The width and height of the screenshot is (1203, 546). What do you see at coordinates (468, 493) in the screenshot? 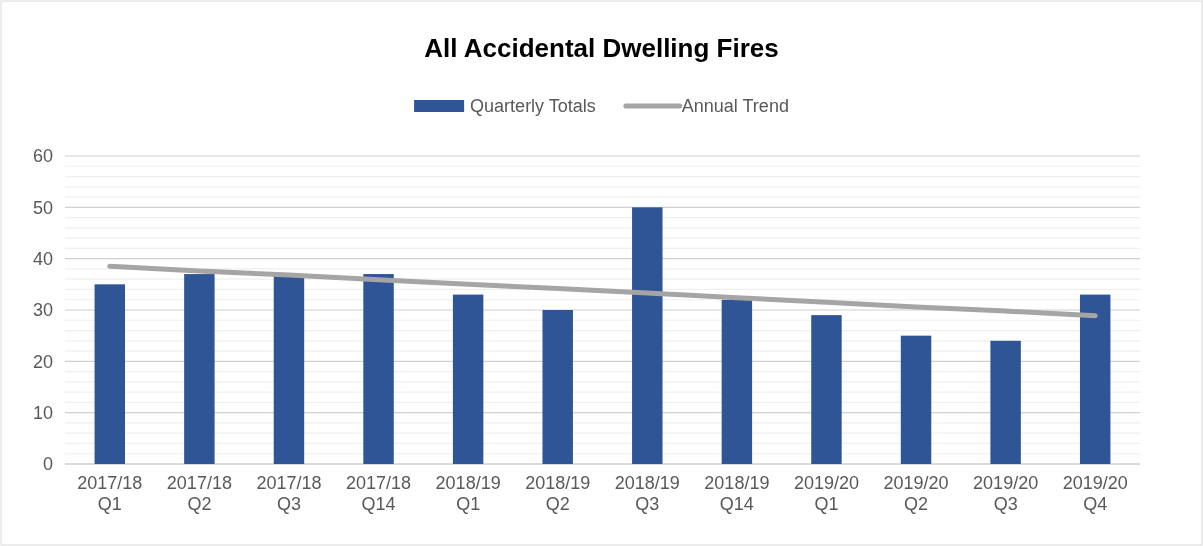
I see `x-tick-label: 2018/19 Q1` at bounding box center [468, 493].